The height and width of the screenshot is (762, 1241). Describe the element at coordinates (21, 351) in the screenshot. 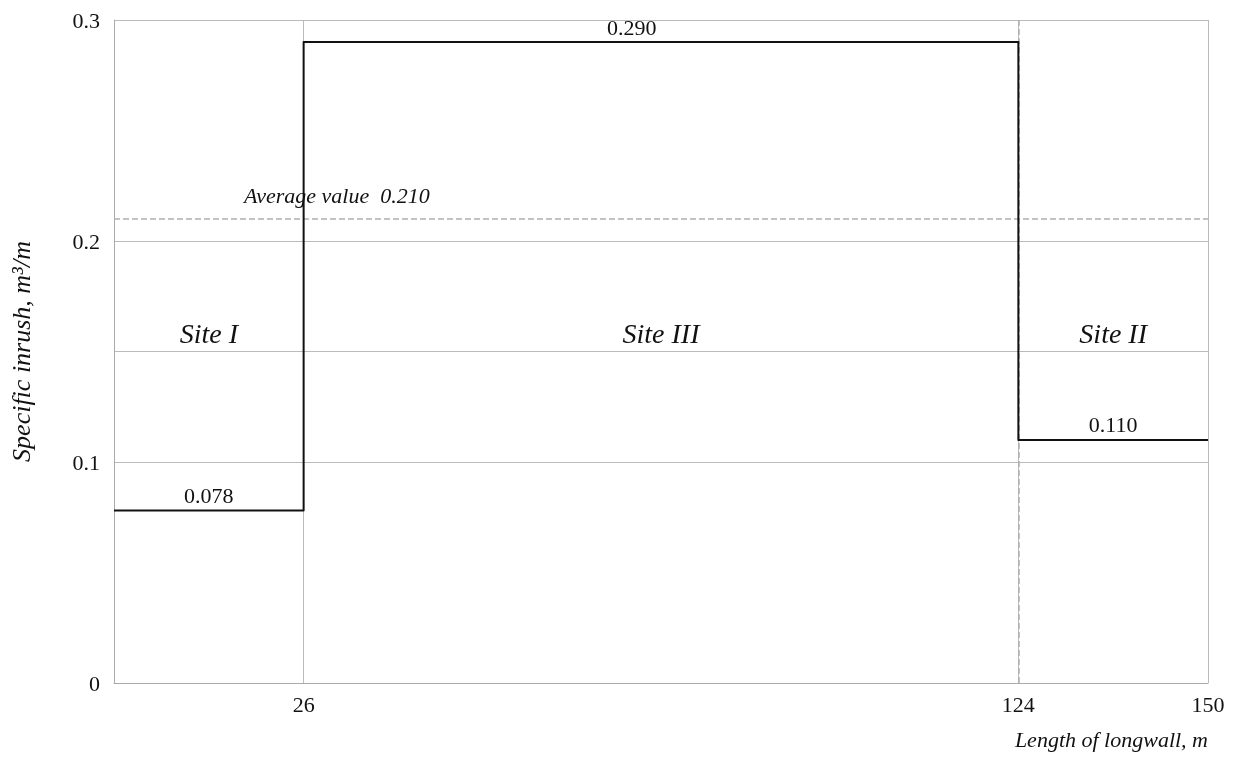

I see `y-axis-title: Specific inrush, m³/m` at that location.